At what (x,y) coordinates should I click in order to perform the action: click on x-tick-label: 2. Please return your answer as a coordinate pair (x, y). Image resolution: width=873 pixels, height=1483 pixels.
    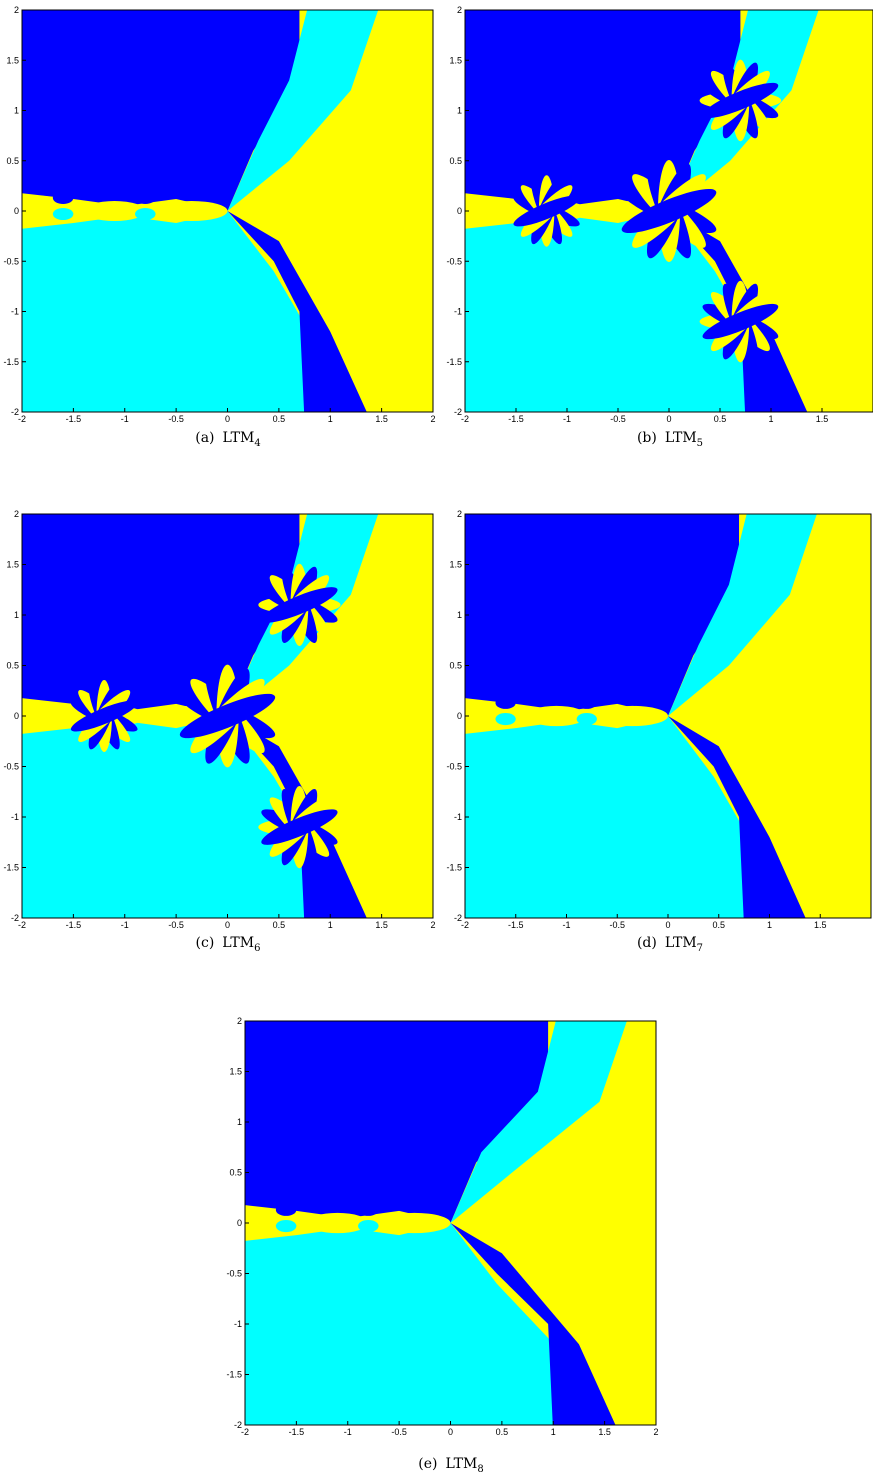
    Looking at the image, I should click on (432, 925).